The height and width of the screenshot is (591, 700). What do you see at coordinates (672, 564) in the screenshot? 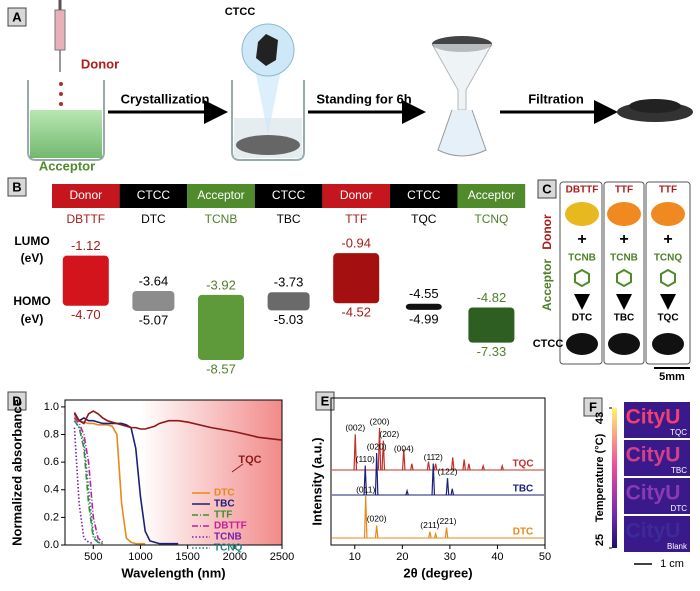
I see `scale-label: 1 cm` at bounding box center [672, 564].